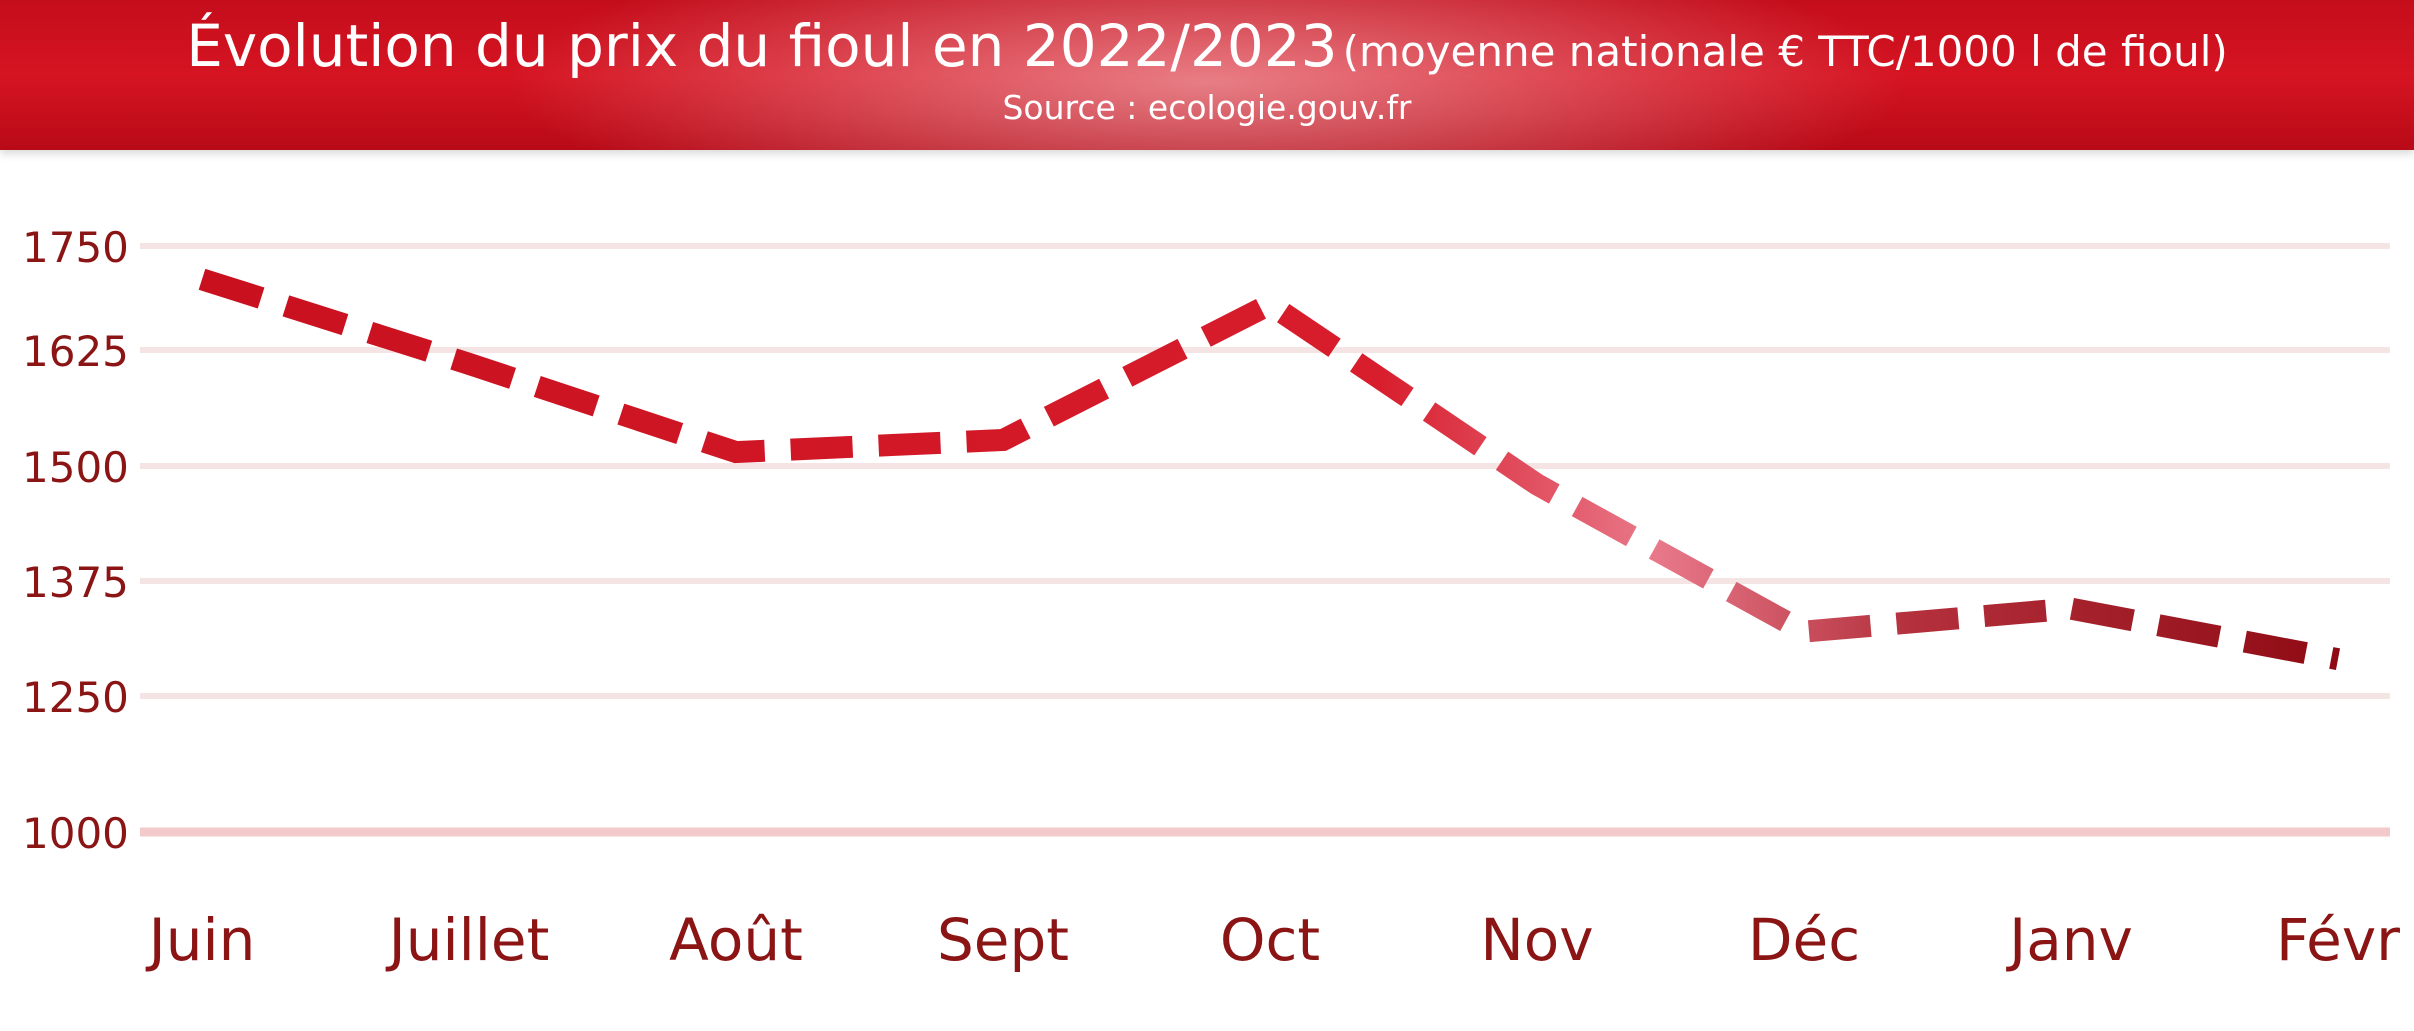 The width and height of the screenshot is (2414, 1031). Describe the element at coordinates (75, 247) in the screenshot. I see `y-tick-label: 1750` at that location.